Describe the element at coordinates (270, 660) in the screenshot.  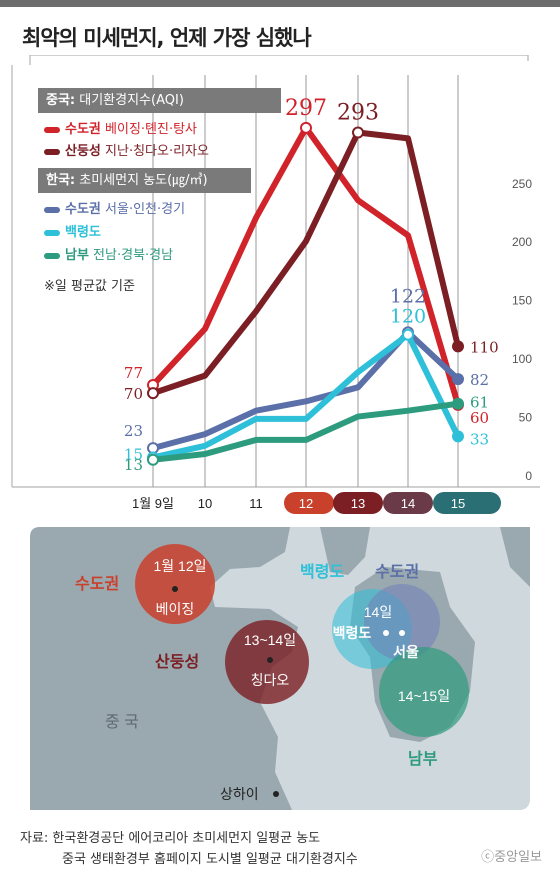
I see `qingdao-dot` at that location.